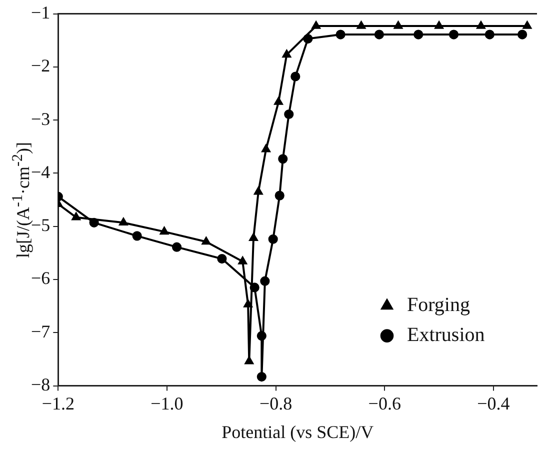  Describe the element at coordinates (493, 403) in the screenshot. I see `x-tick-label: −0.4` at that location.